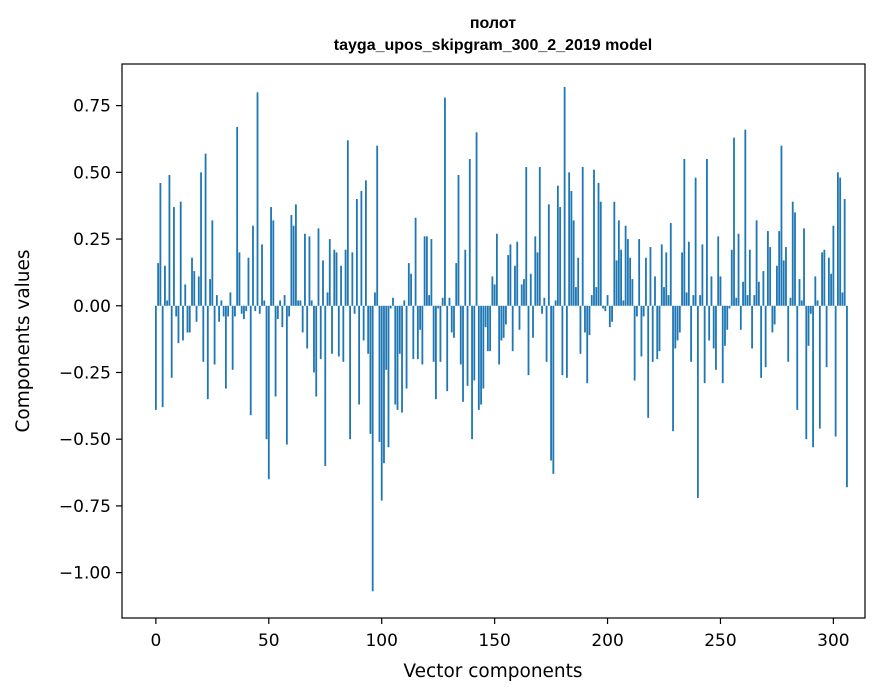 Image resolution: width=880 pixels, height=696 pixels. Describe the element at coordinates (85, 507) in the screenshot. I see `y-tick-label: −0.75` at that location.